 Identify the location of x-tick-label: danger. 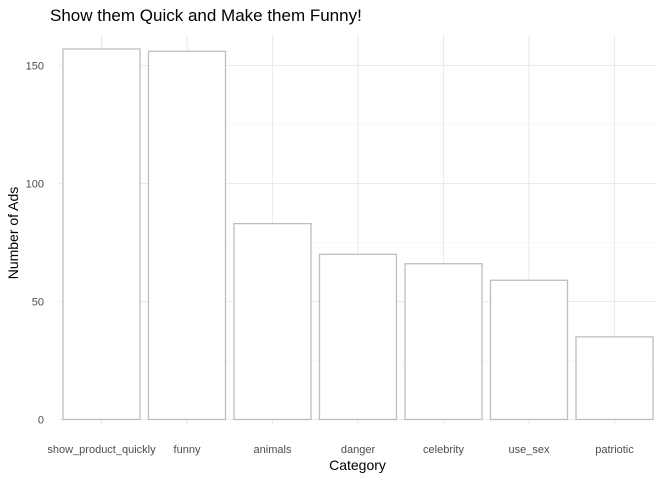
(358, 450).